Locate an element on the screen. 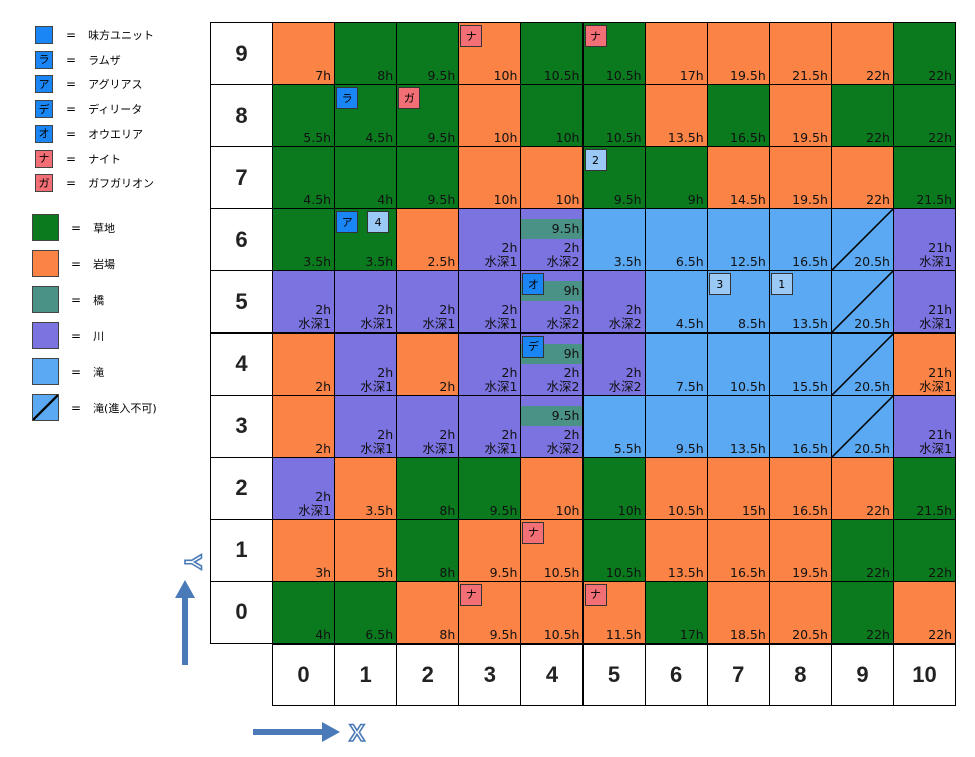 Image resolution: width=975 pixels, height=757 pixels. map-cell-2-3: 2h 水深1 is located at coordinates (428, 426).